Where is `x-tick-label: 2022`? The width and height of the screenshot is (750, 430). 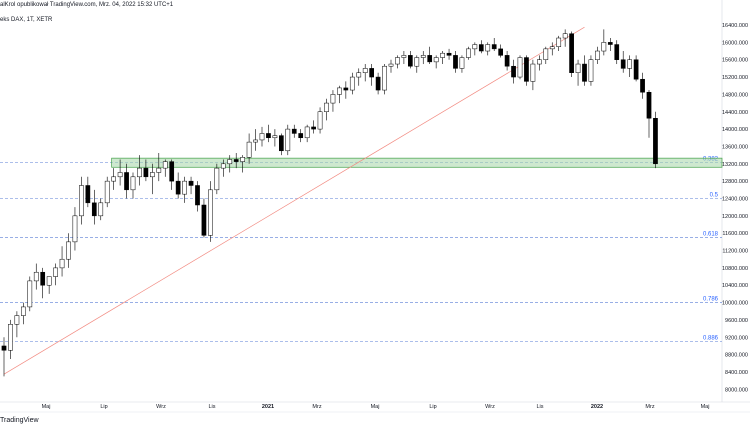 x-tick-label: 2022 is located at coordinates (597, 407).